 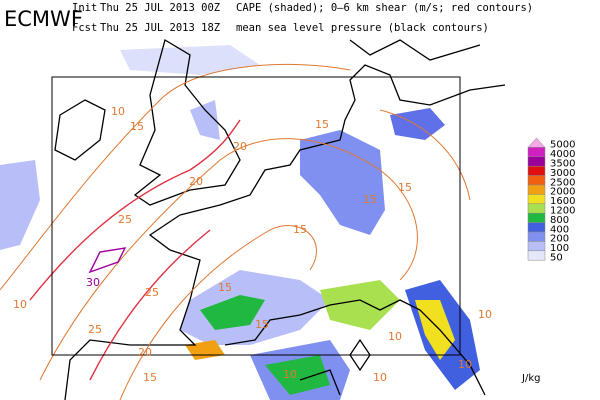 What do you see at coordinates (84, 28) in the screenshot?
I see `fcst-label: Fcst` at bounding box center [84, 28].